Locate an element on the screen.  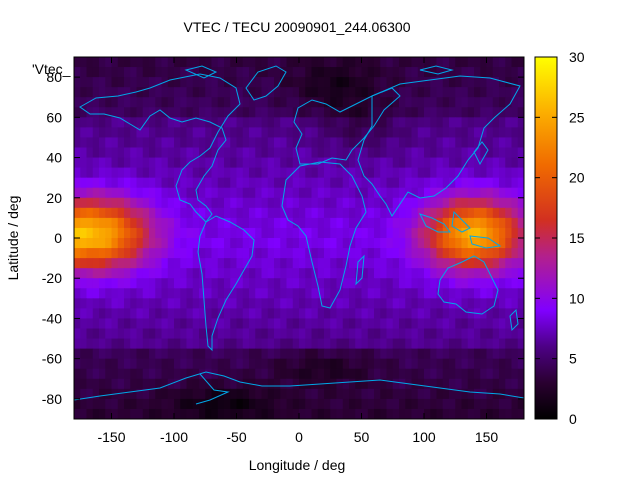
y-tick-label: -80 is located at coordinates (52, 399).